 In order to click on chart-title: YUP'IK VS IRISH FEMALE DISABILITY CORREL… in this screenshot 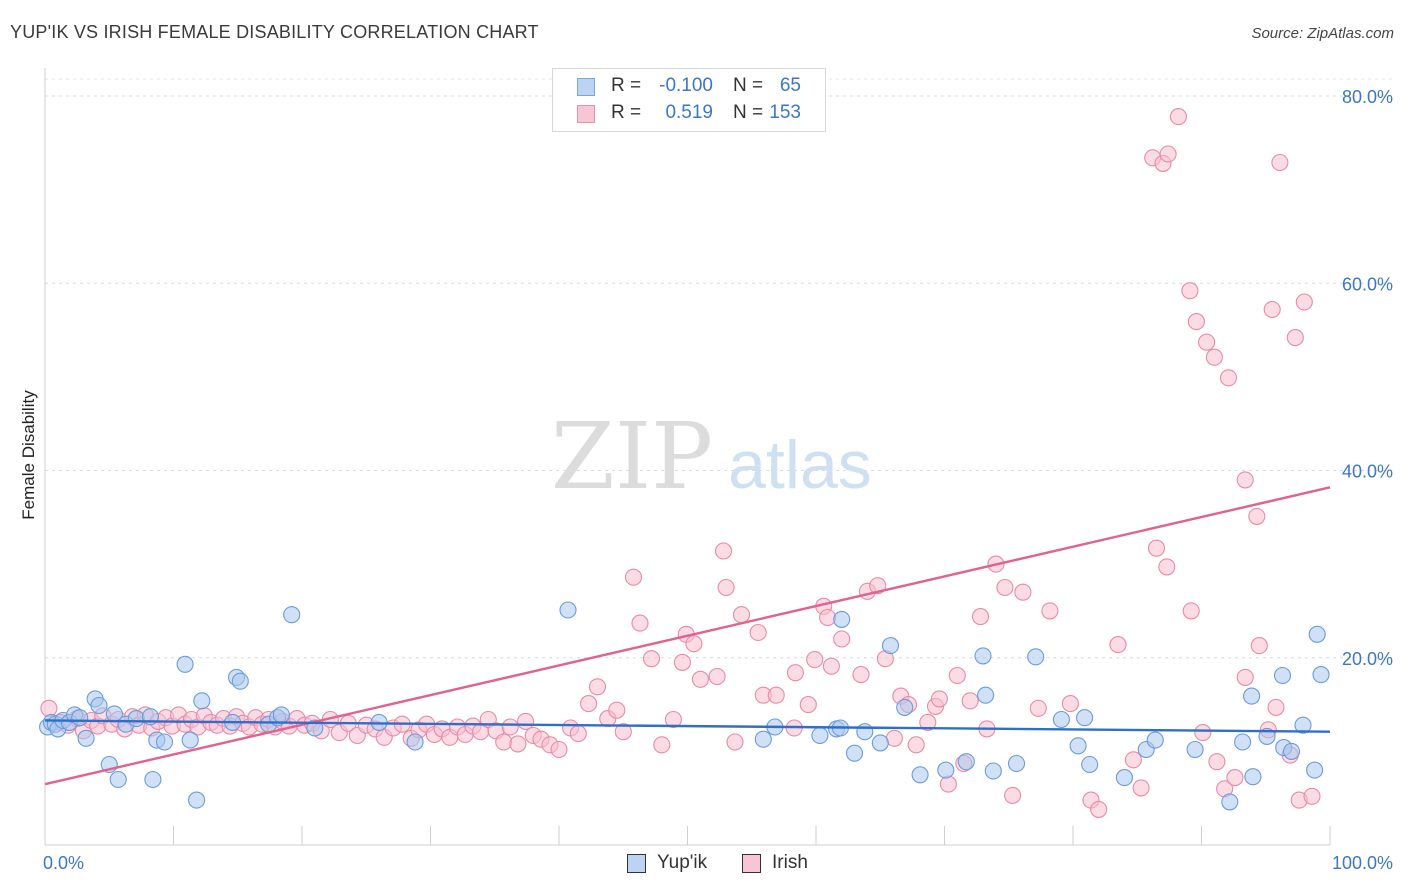, I will do `click(274, 32)`.